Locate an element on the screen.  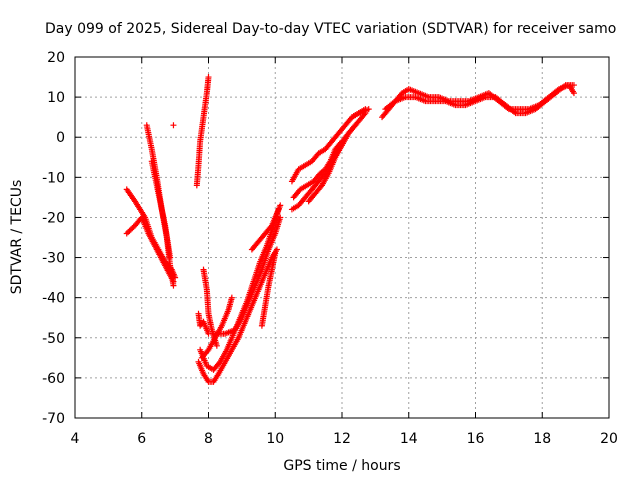
x-tick-label: 14 is located at coordinates (409, 439).